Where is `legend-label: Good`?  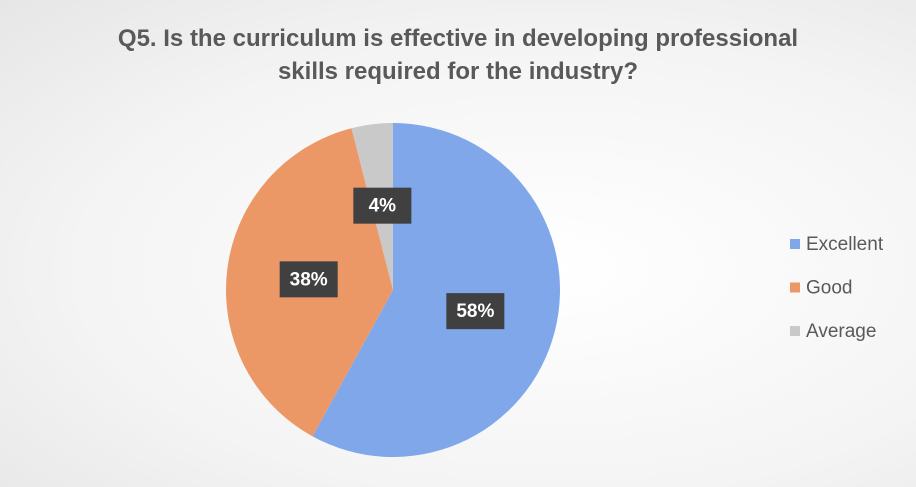
legend-label: Good is located at coordinates (829, 288).